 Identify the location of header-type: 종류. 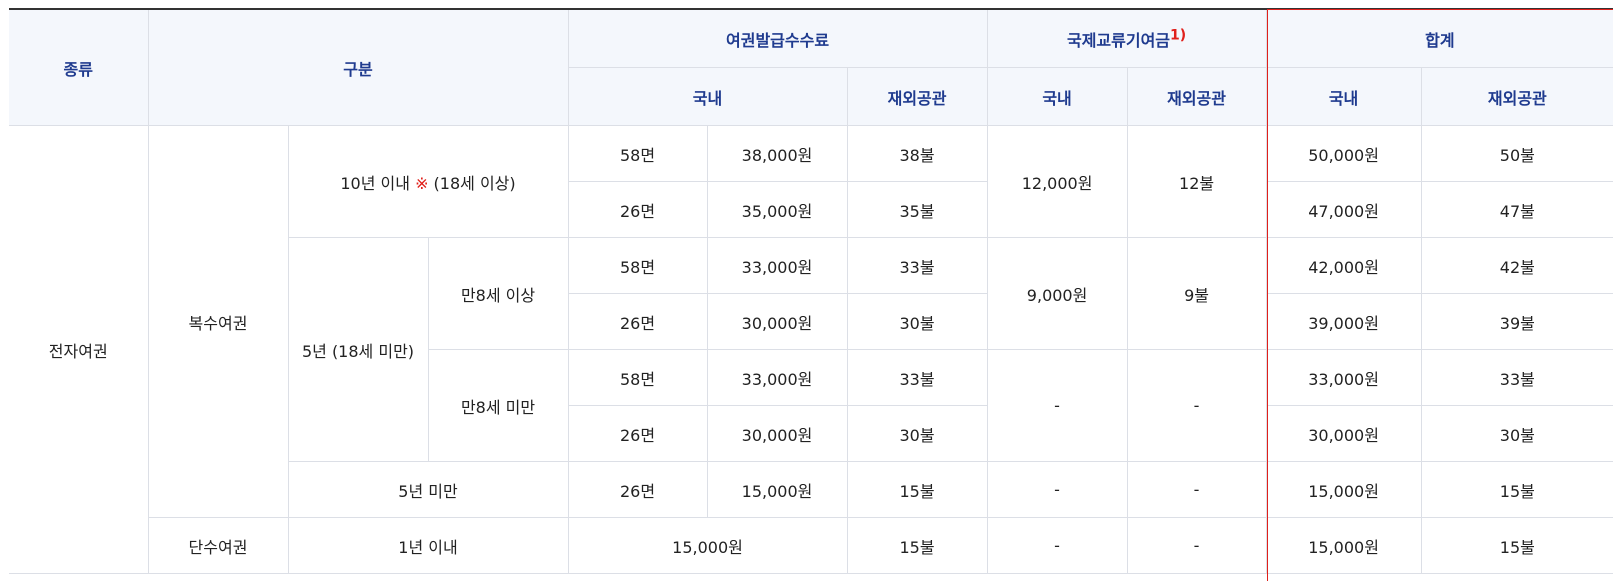
(79, 67).